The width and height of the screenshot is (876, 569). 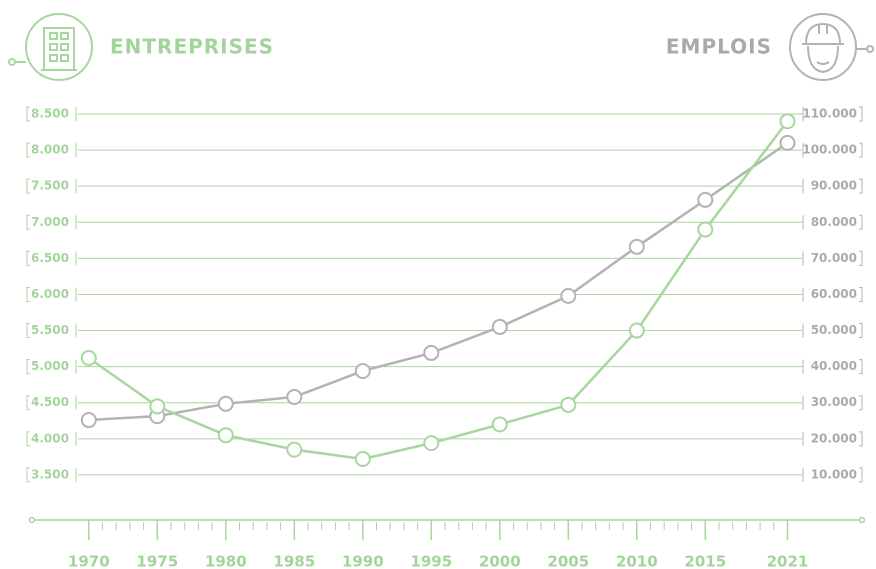 I want to click on y-tick-label: 7.000, so click(x=50, y=222).